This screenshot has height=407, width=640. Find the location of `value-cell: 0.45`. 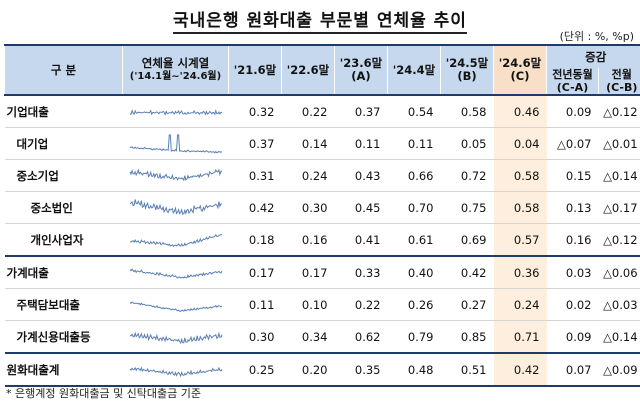

value-cell: 0.45 is located at coordinates (361, 207).